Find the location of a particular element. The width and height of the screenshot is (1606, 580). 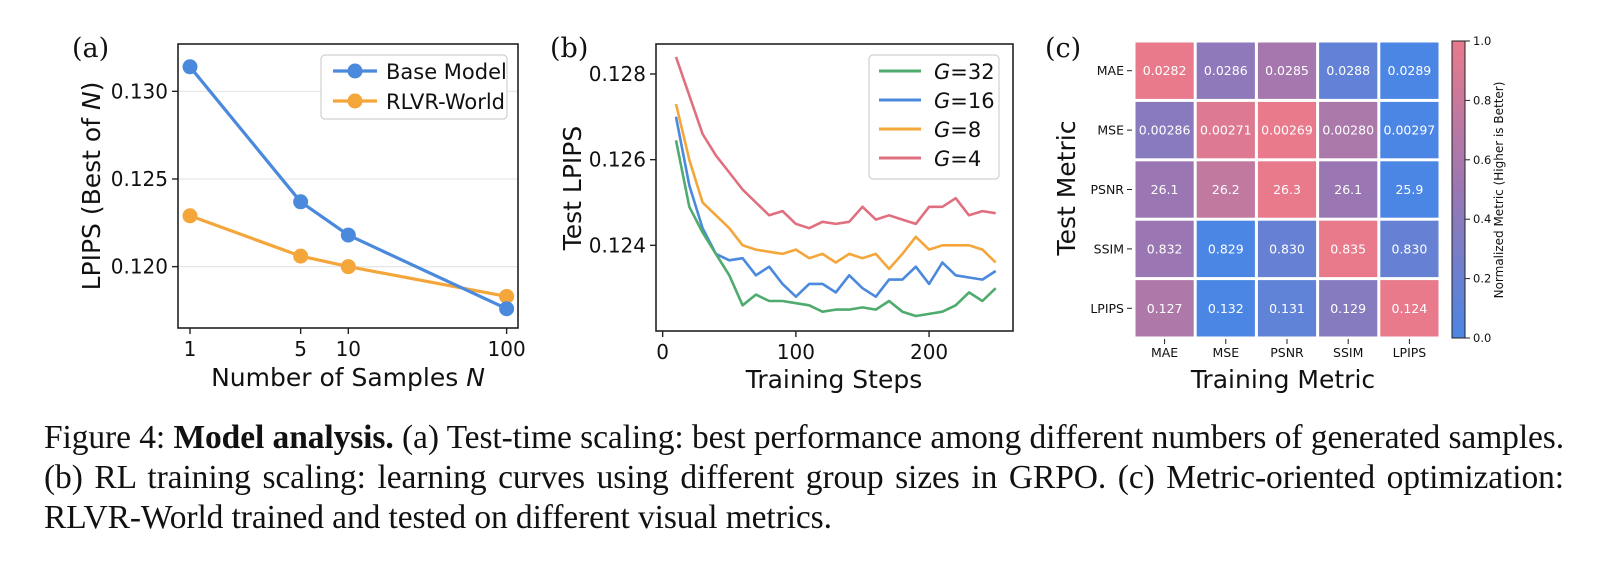

panel-c-row-labels: MAE MSE PSNR SSIM LPIPS is located at coordinates (1111, 189).